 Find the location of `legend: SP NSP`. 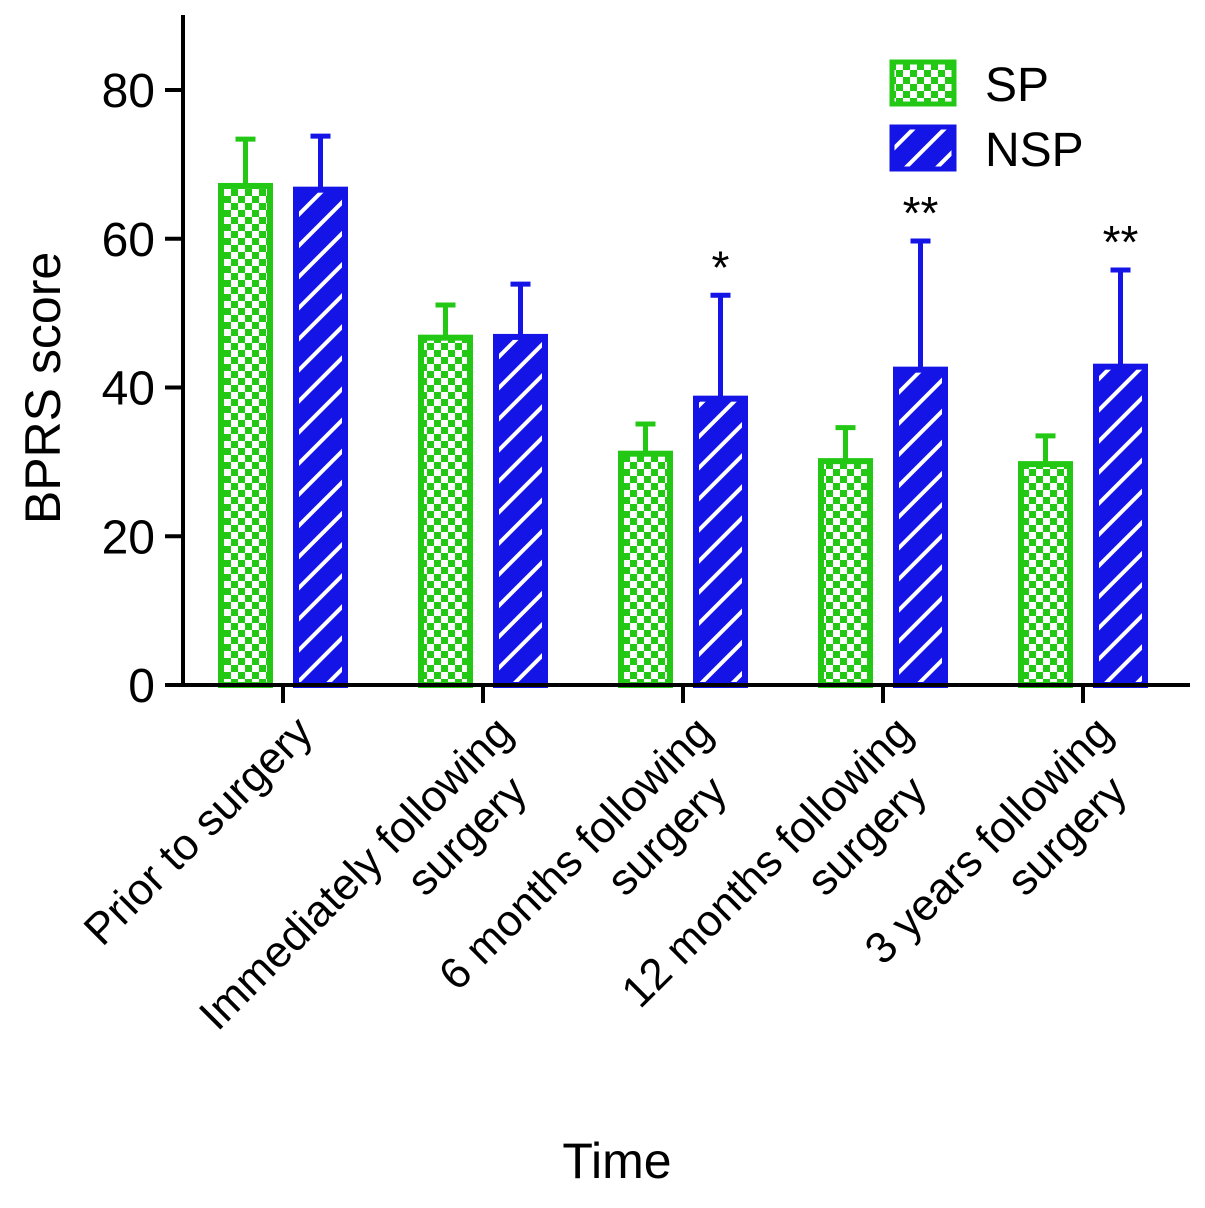

legend: SP NSP is located at coordinates (986, 118).